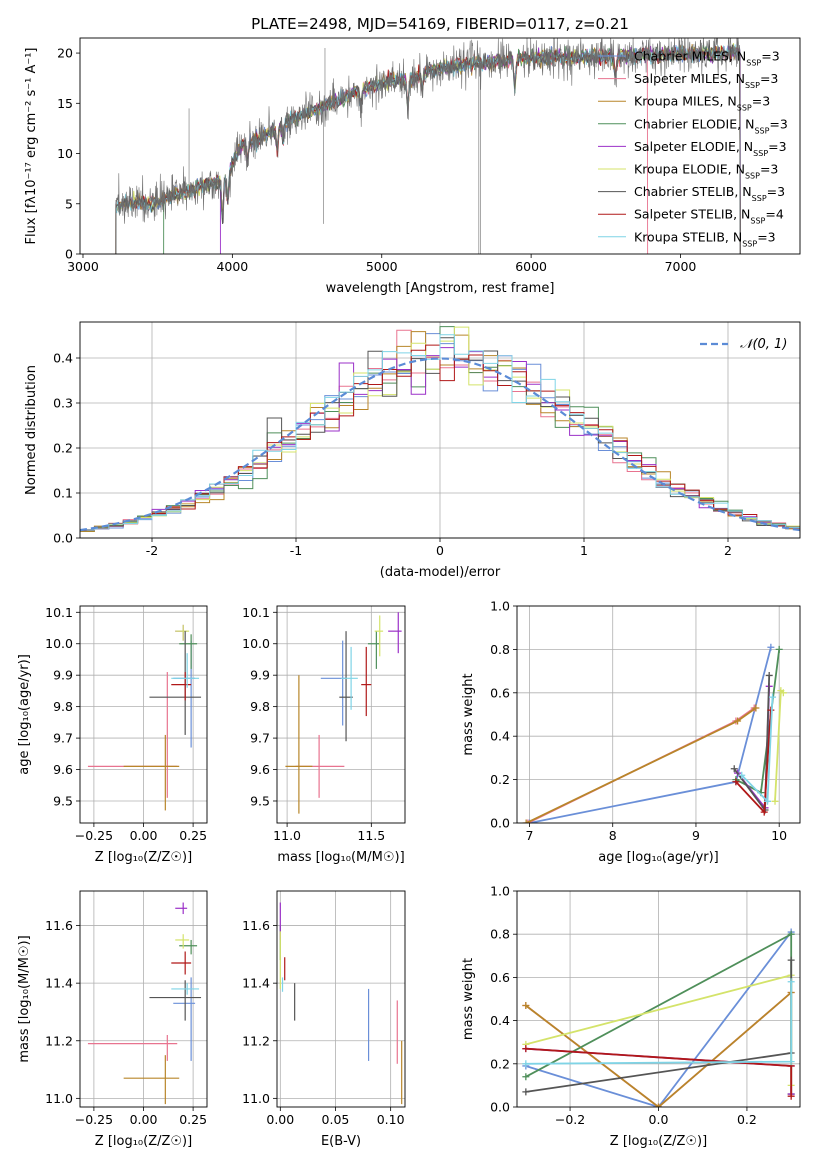  I want to click on weight-lines, so click(658, 1017).